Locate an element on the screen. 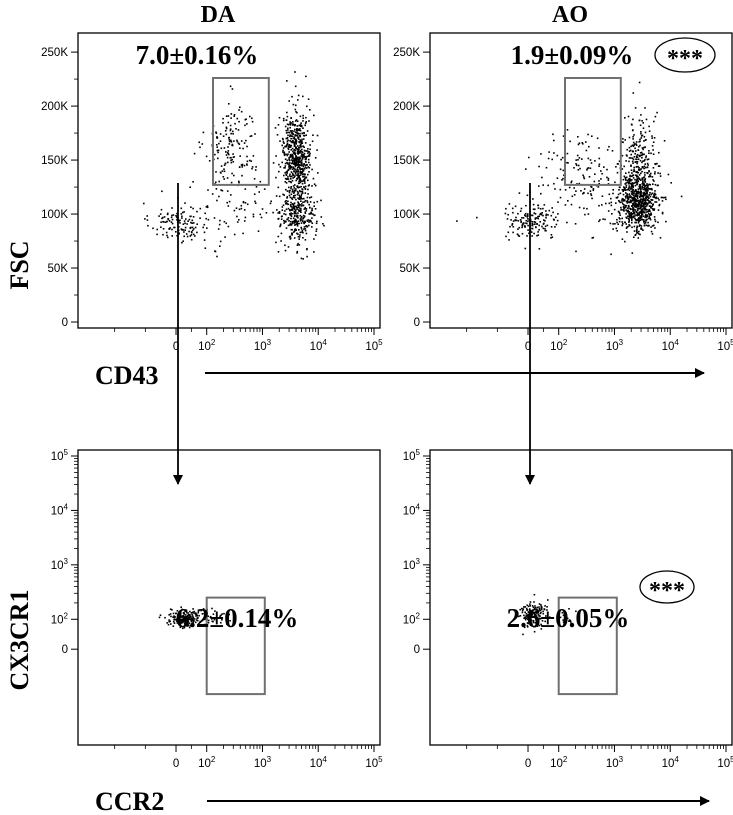 The height and width of the screenshot is (815, 733). y-tick-label: 0 is located at coordinates (417, 323).